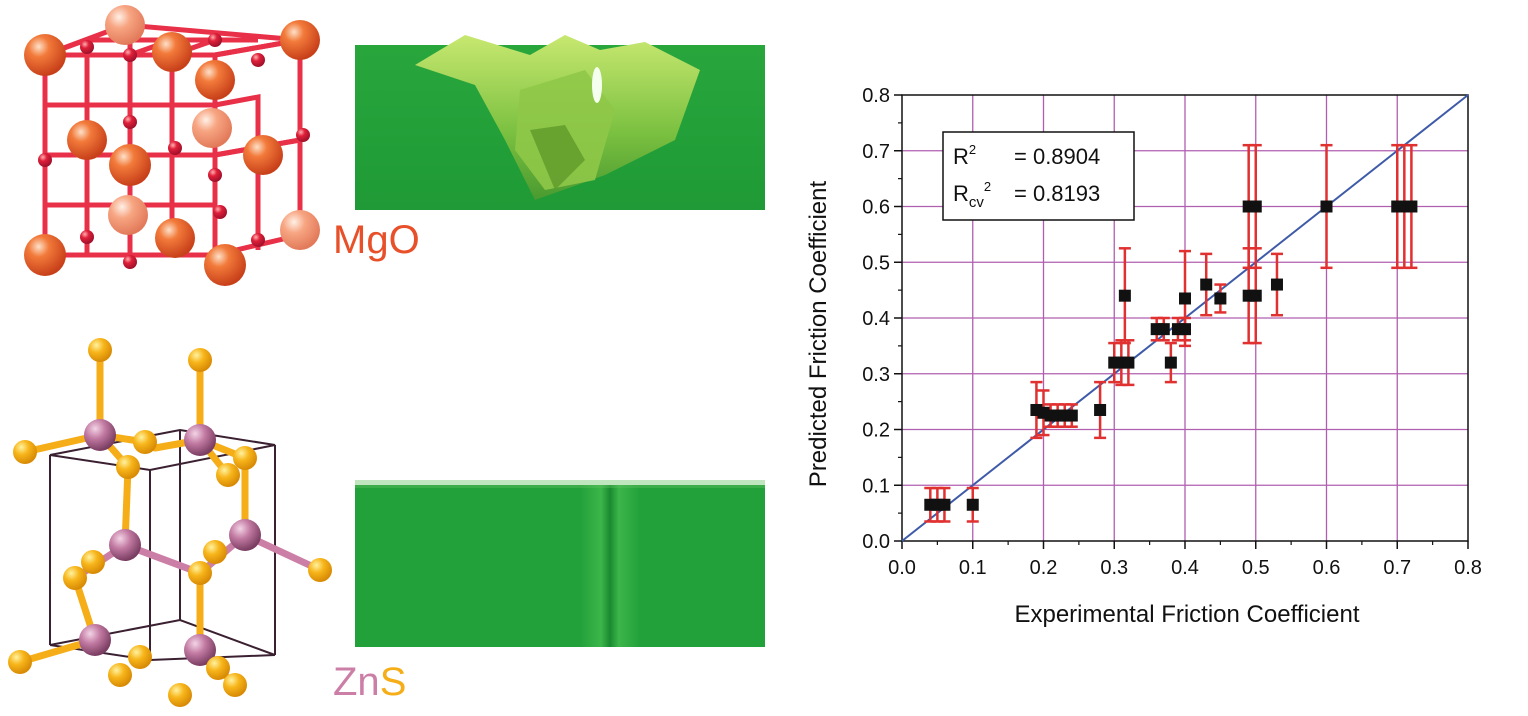 The image size is (1528, 716). I want to click on stats-box-border, so click(1038, 176).